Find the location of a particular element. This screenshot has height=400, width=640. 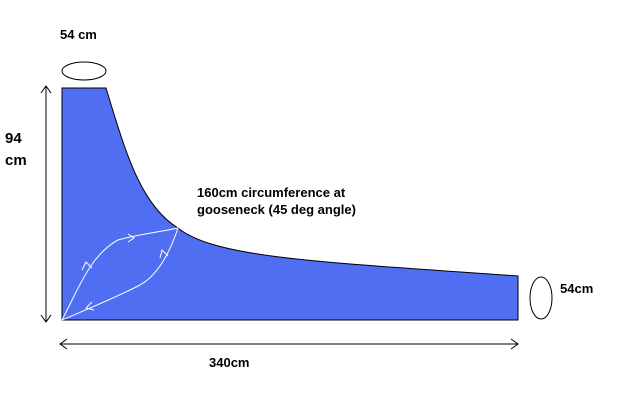

height-label-unit: cm is located at coordinates (16, 160).